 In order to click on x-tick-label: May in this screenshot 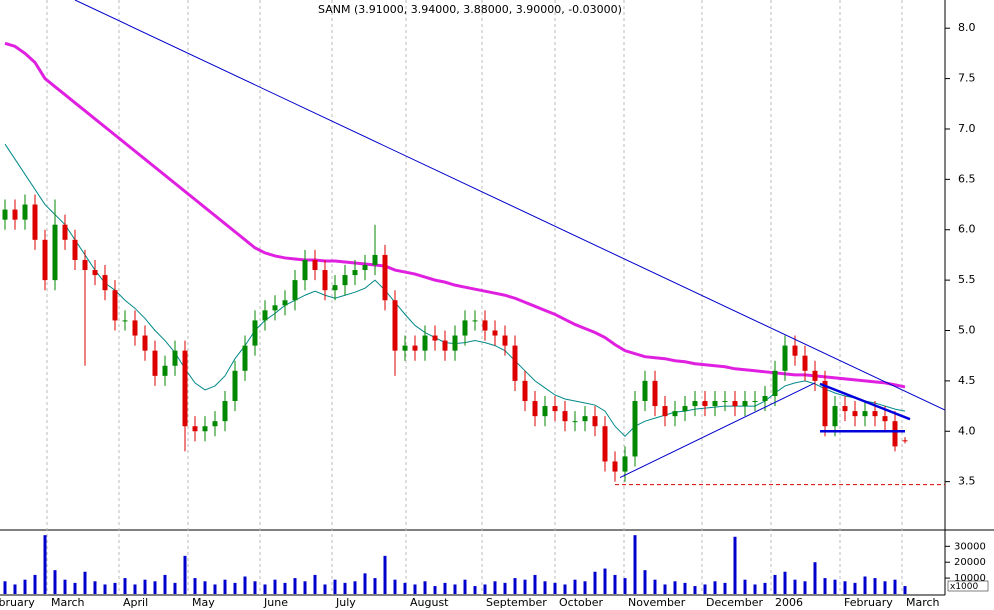, I will do `click(203, 602)`.